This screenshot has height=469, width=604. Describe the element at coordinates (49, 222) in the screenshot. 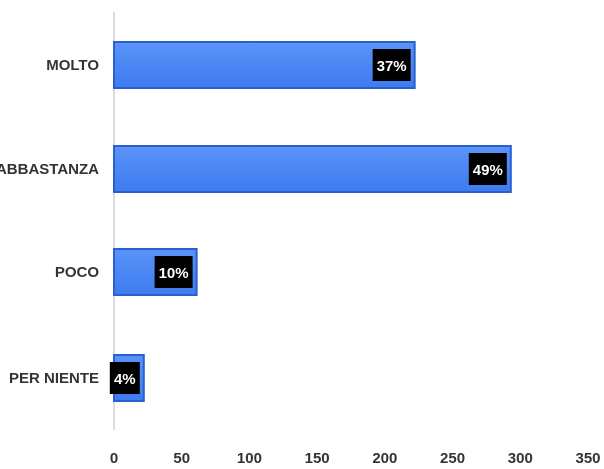

I see `category-labels: MOLTO ABBASTANZA POCO PER NIENTE` at that location.